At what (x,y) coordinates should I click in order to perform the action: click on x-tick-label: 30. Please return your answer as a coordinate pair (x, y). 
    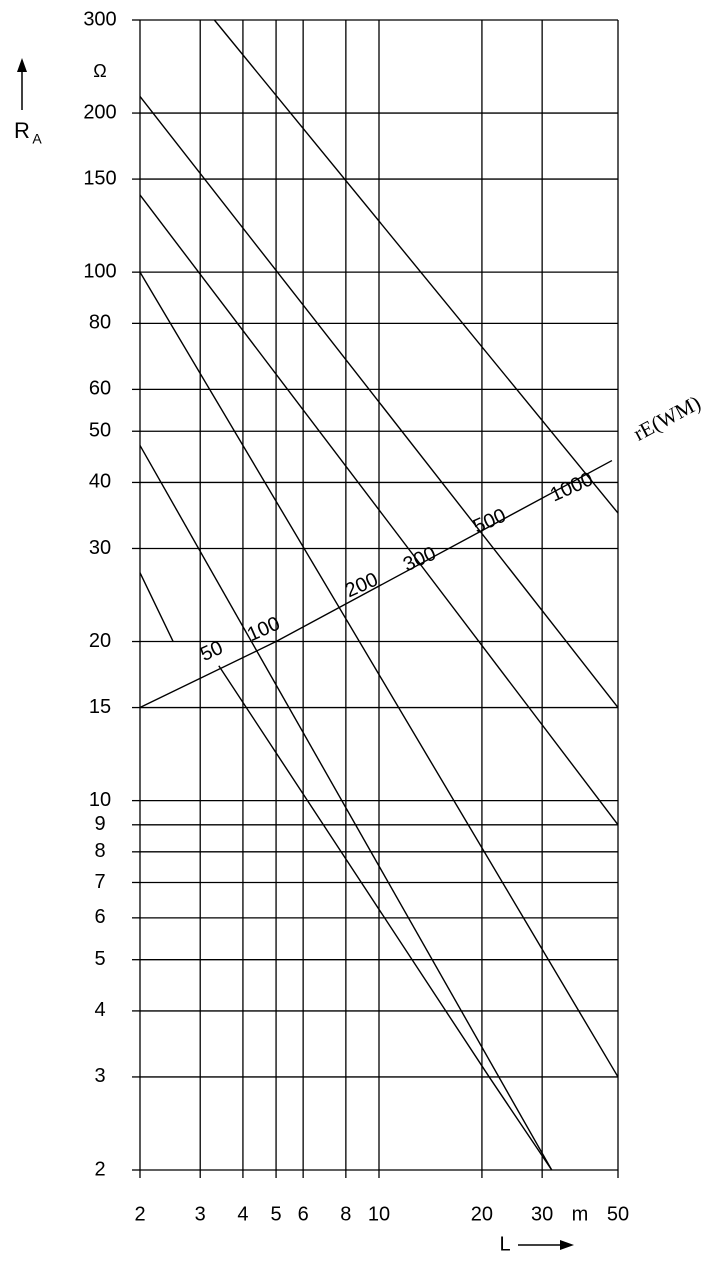
    Looking at the image, I should click on (542, 1214).